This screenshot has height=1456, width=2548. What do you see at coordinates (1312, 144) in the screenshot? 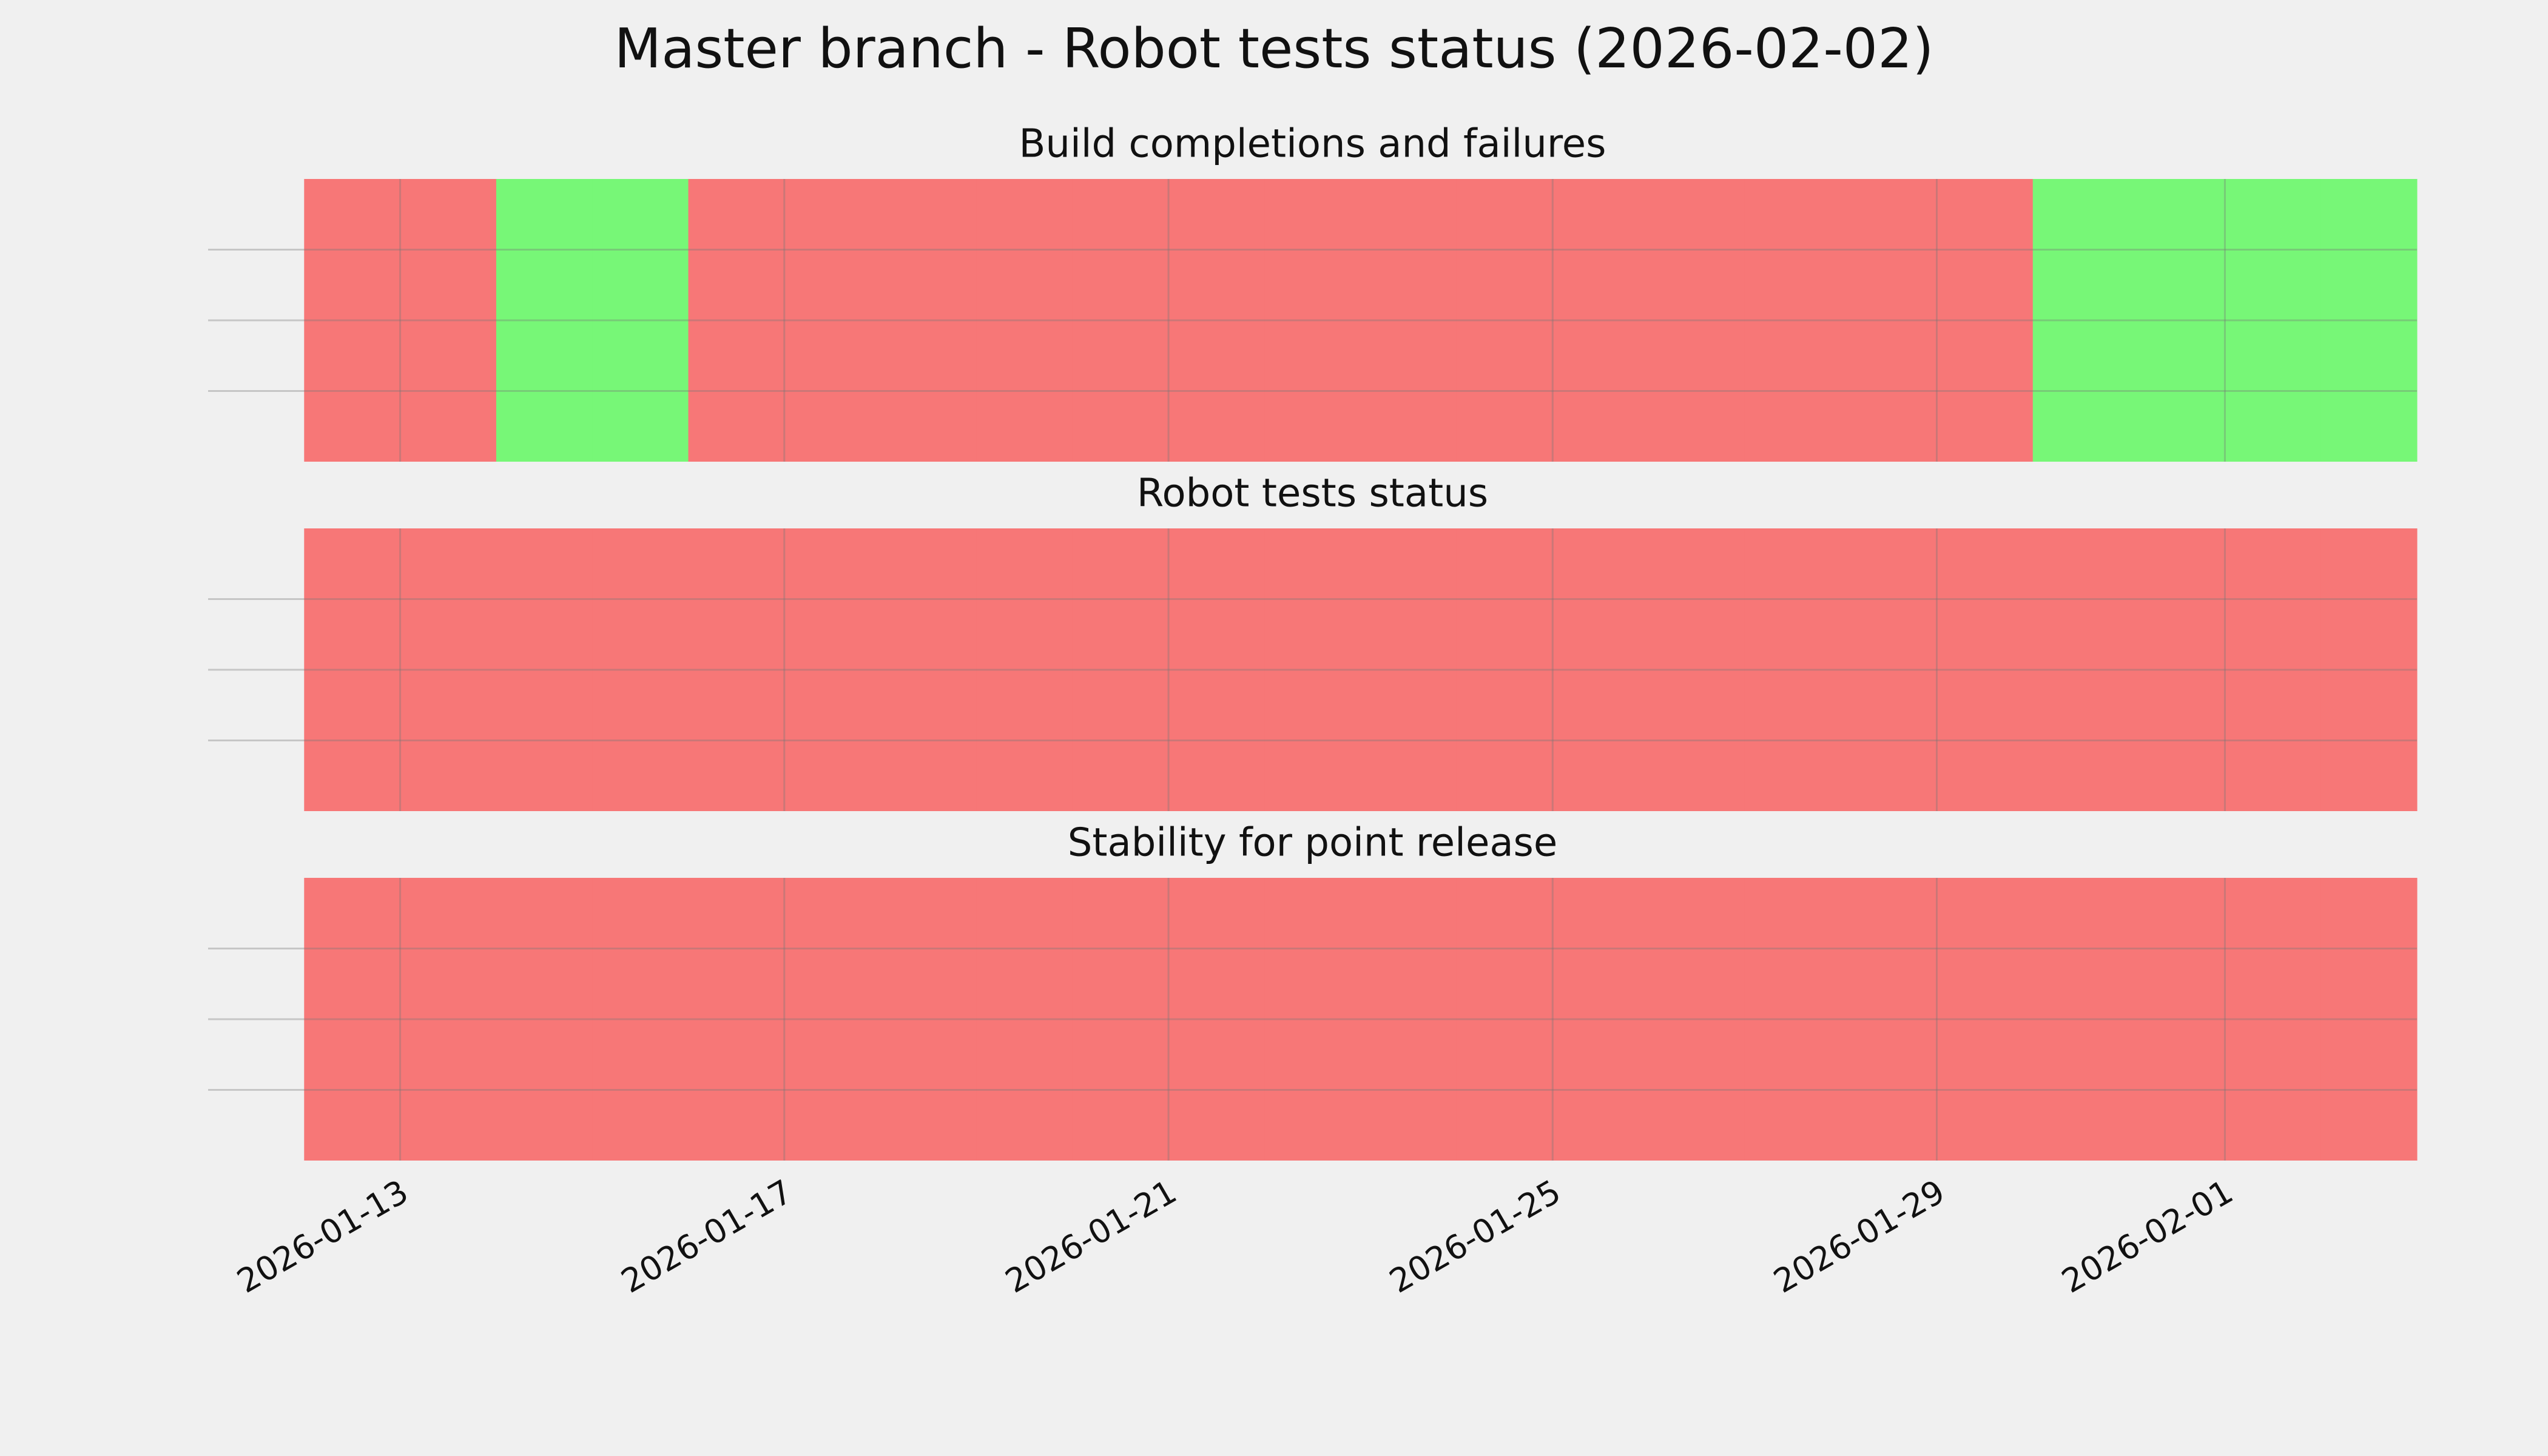
I see `subplot-title: Build completions and failures` at bounding box center [1312, 144].